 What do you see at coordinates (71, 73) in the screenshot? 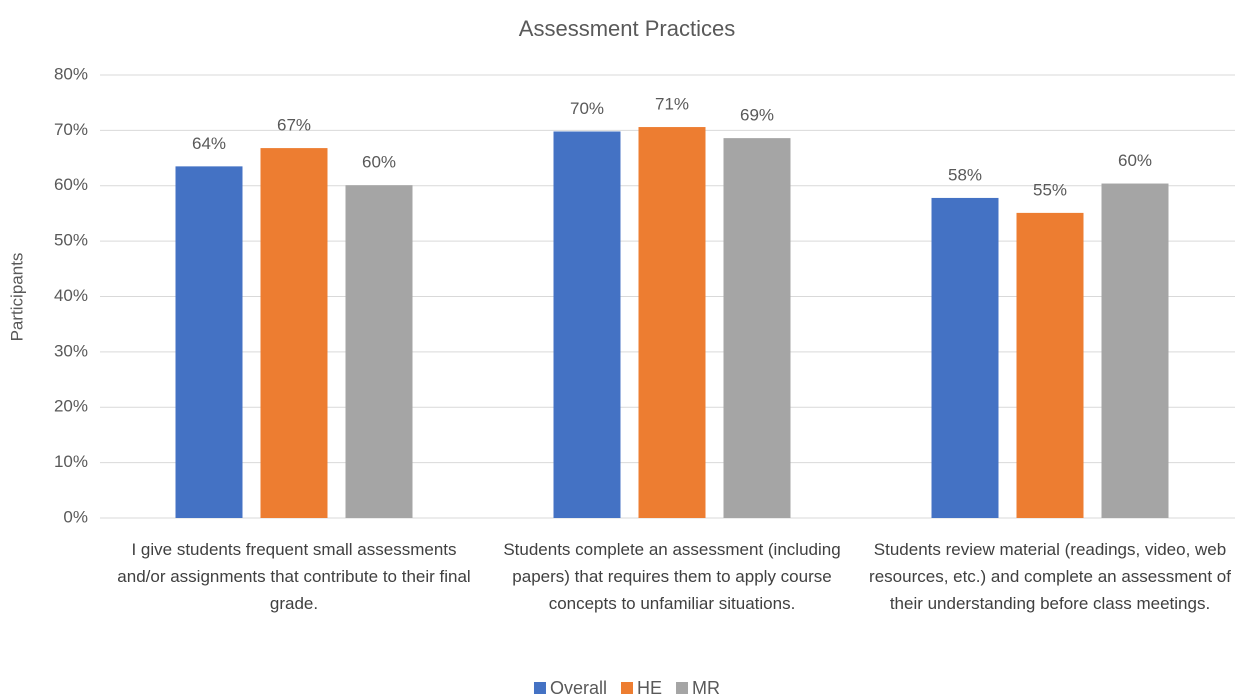
I see `y-tick-label: 80%` at bounding box center [71, 73].